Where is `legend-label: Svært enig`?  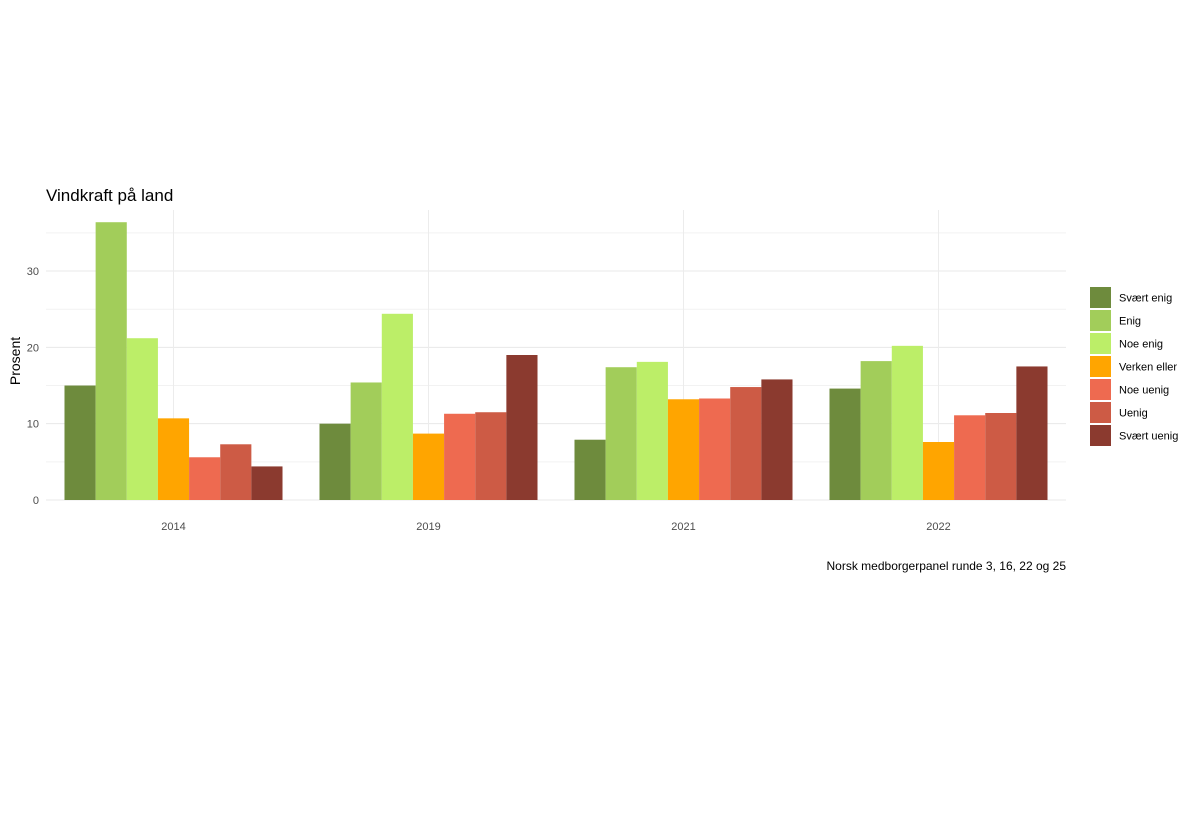 legend-label: Svært enig is located at coordinates (1145, 299).